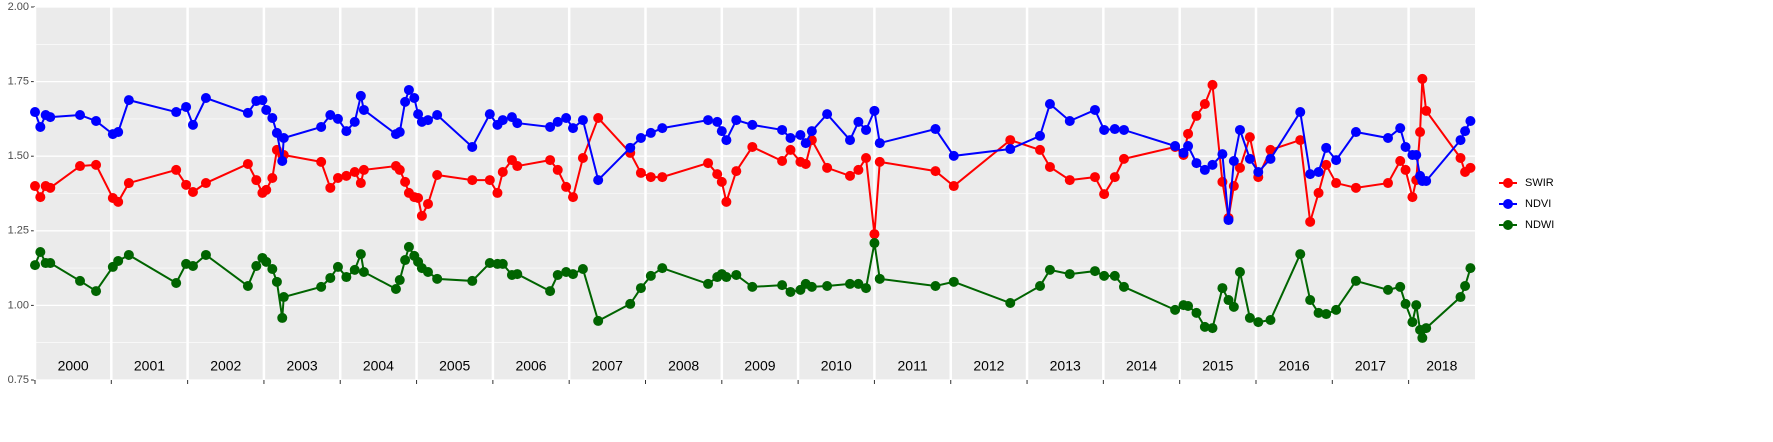  What do you see at coordinates (302, 366) in the screenshot?
I see `year-label: 2003` at bounding box center [302, 366].